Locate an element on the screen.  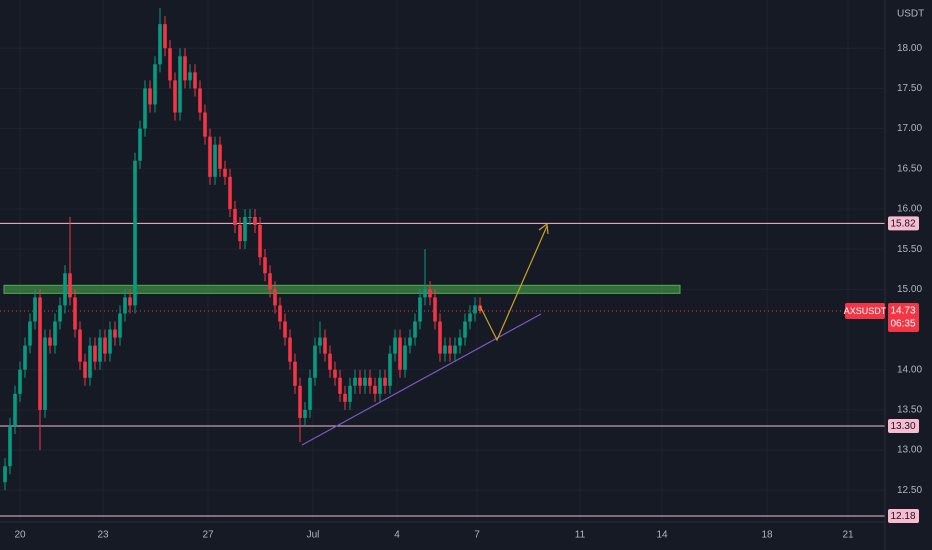
resistance-zone is located at coordinates (342, 289).